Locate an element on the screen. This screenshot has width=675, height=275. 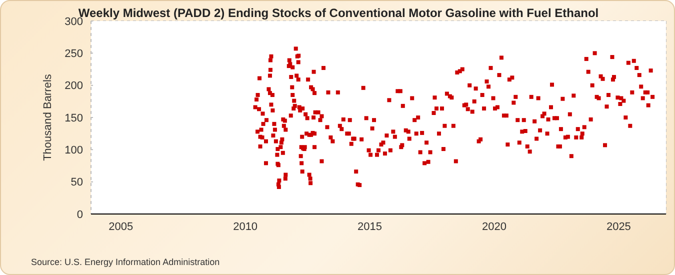
x-tick-label: 2005 is located at coordinates (121, 226).